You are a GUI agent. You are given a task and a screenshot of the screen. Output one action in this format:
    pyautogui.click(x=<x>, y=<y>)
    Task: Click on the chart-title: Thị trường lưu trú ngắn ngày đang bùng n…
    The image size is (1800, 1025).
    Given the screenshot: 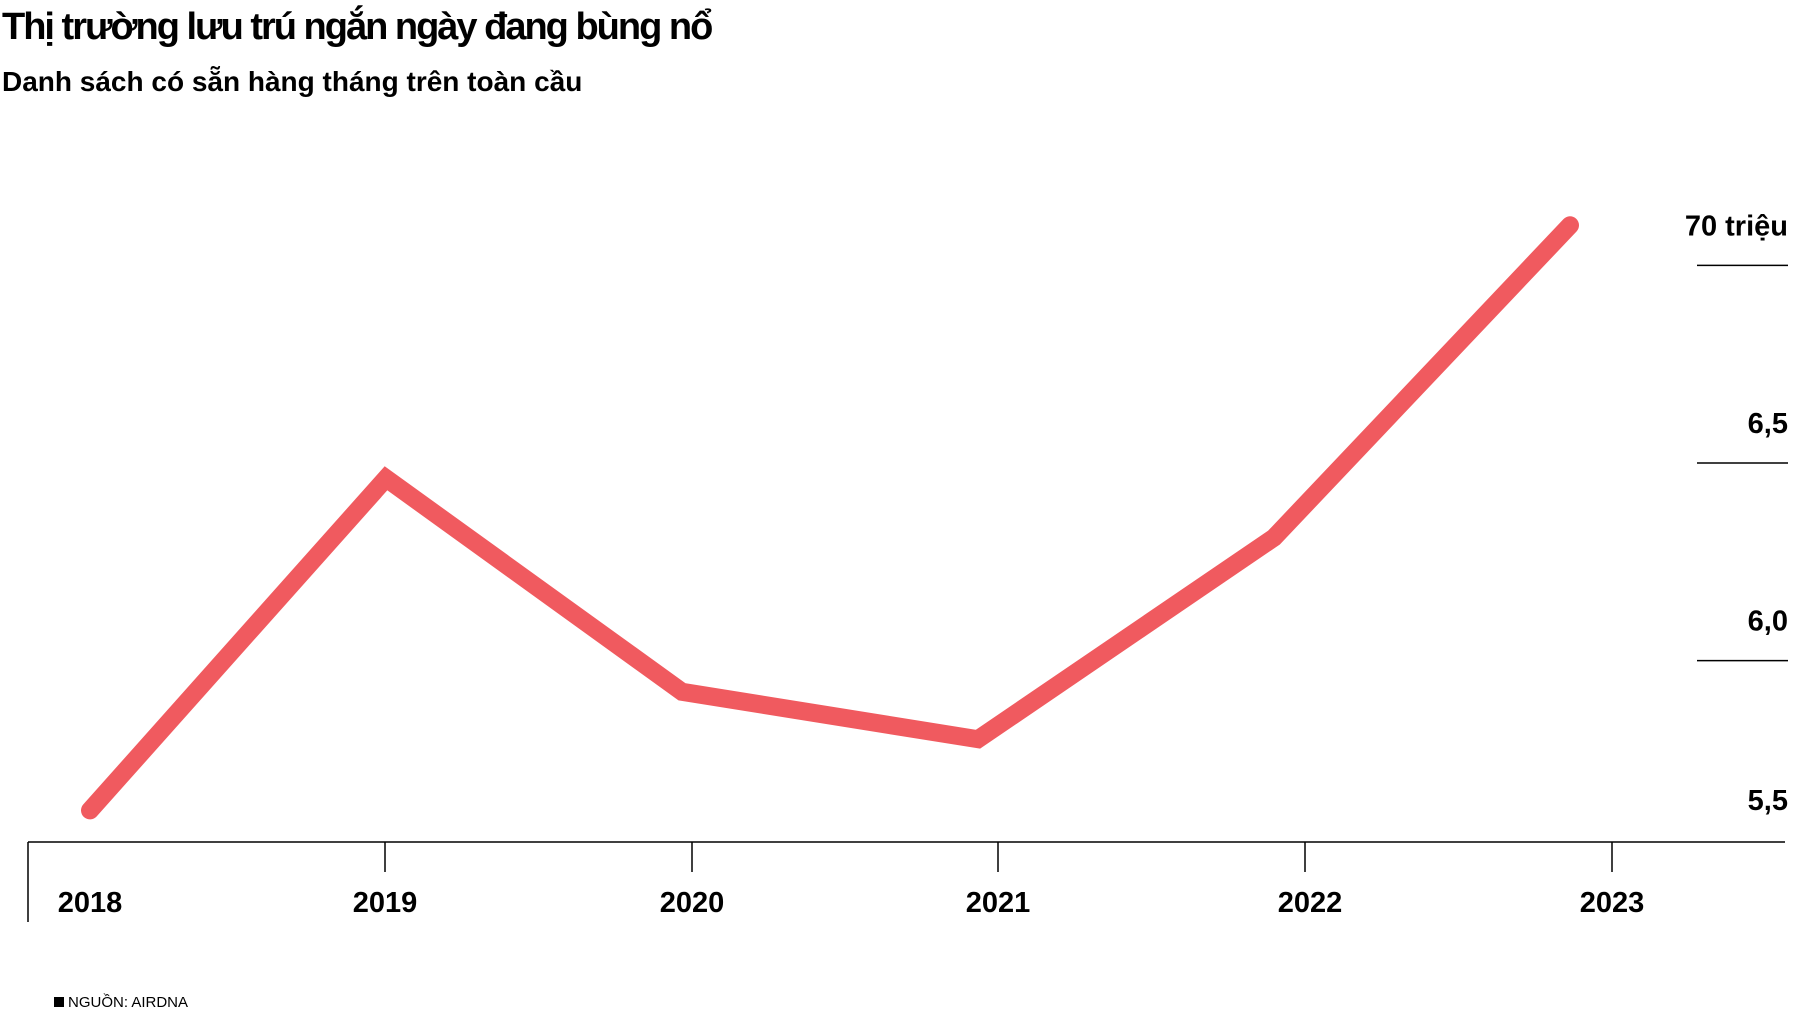 What is the action you would take?
    pyautogui.click(x=357, y=27)
    